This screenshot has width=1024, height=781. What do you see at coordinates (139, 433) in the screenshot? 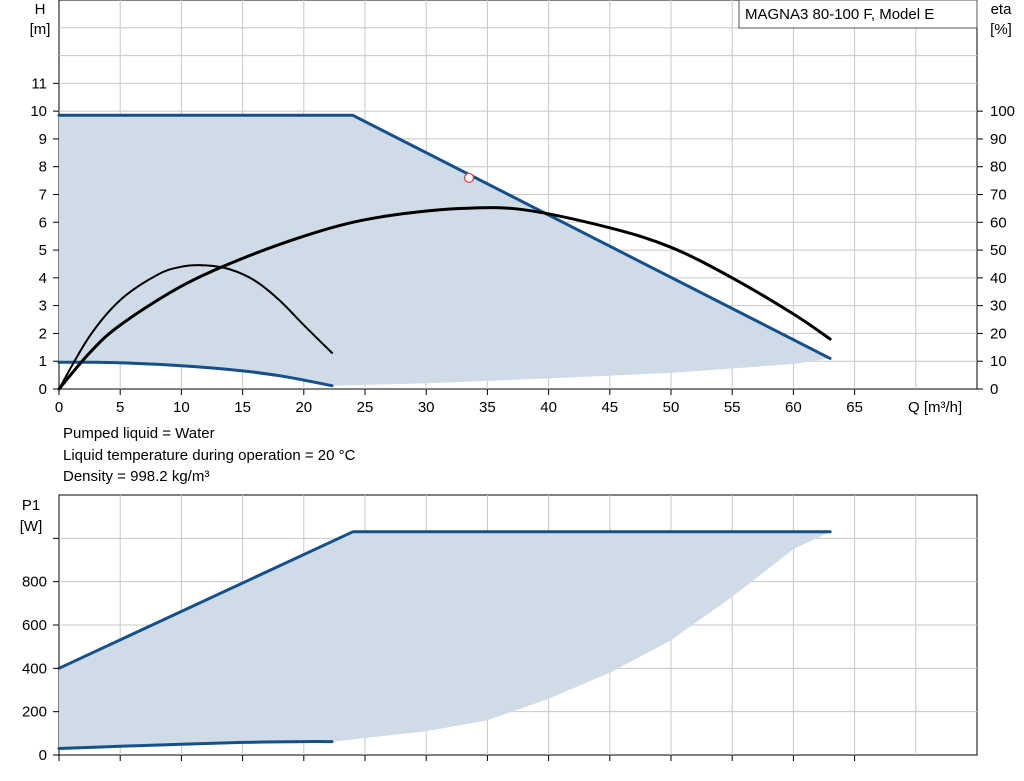
I see `info-pumped-liquid: Pumped liquid = Water` at bounding box center [139, 433].